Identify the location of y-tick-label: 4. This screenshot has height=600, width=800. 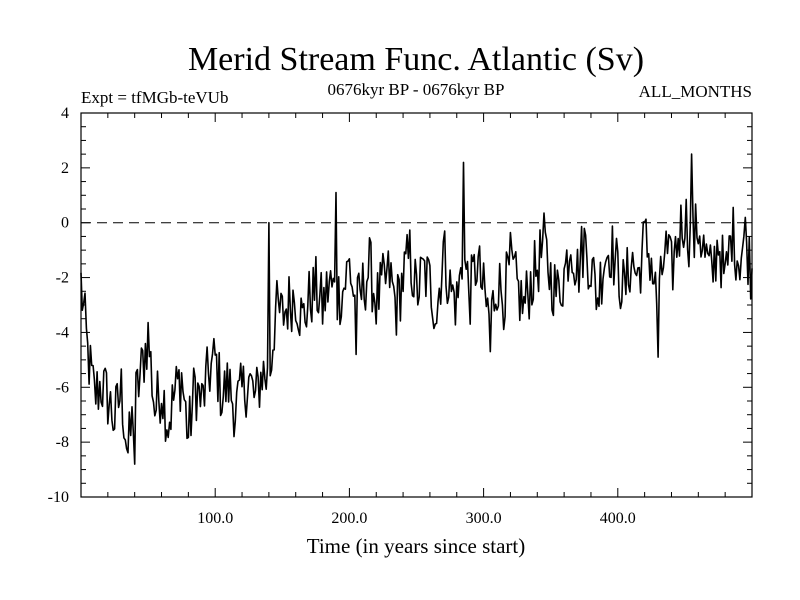
(65, 113).